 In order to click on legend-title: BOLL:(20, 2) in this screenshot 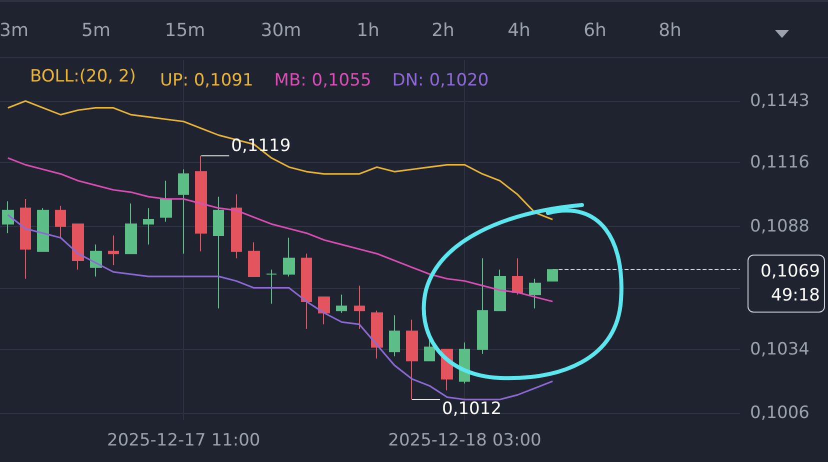, I will do `click(83, 76)`.